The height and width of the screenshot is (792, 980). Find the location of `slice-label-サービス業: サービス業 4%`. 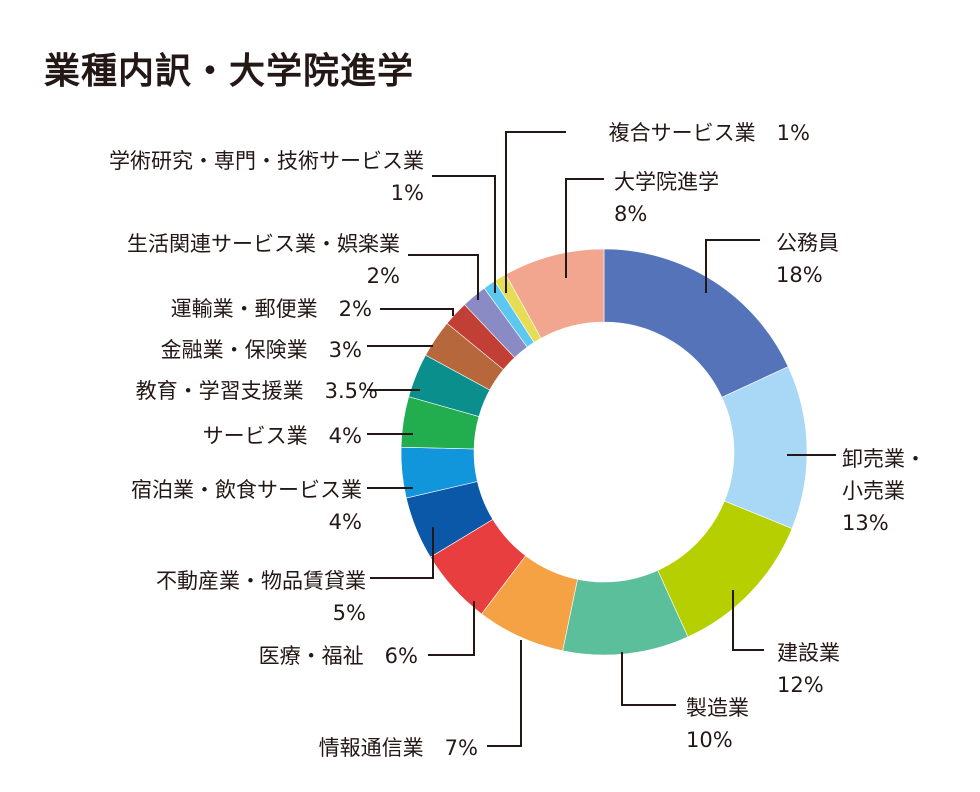

slice-label-サービス業: サービス業 4% is located at coordinates (282, 436).